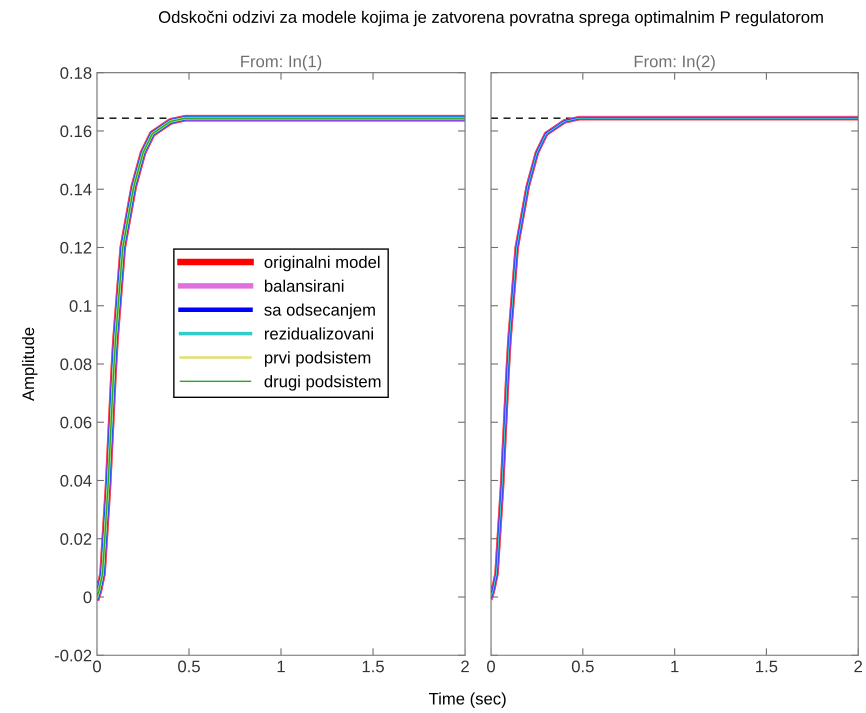  What do you see at coordinates (322, 264) in the screenshot?
I see `legend-label: originalni model` at bounding box center [322, 264].